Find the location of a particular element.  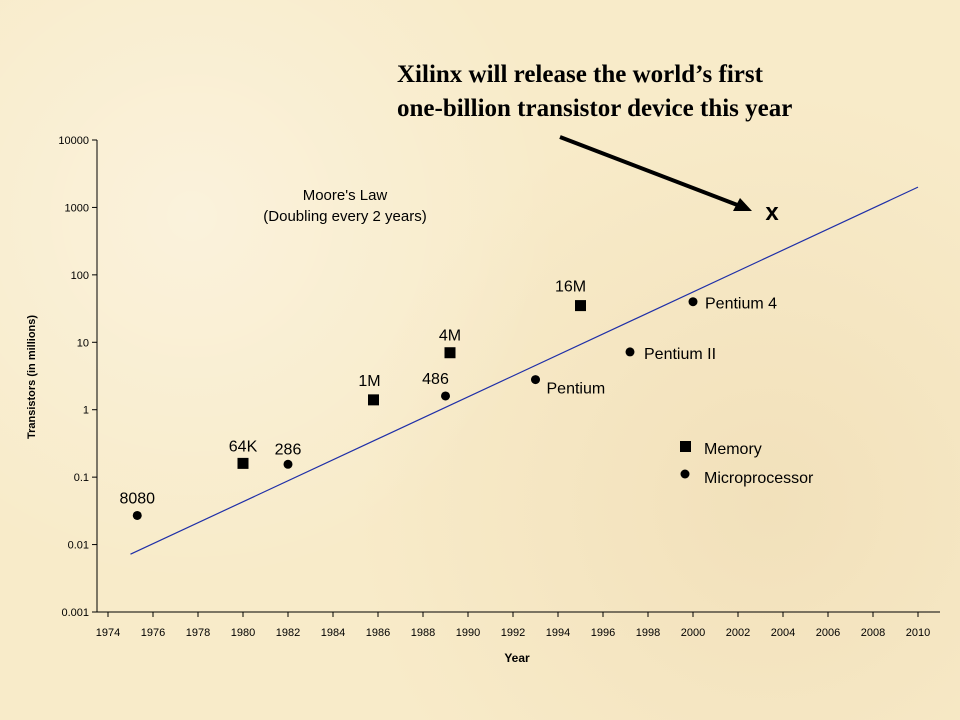

data-label: 4M is located at coordinates (450, 336).